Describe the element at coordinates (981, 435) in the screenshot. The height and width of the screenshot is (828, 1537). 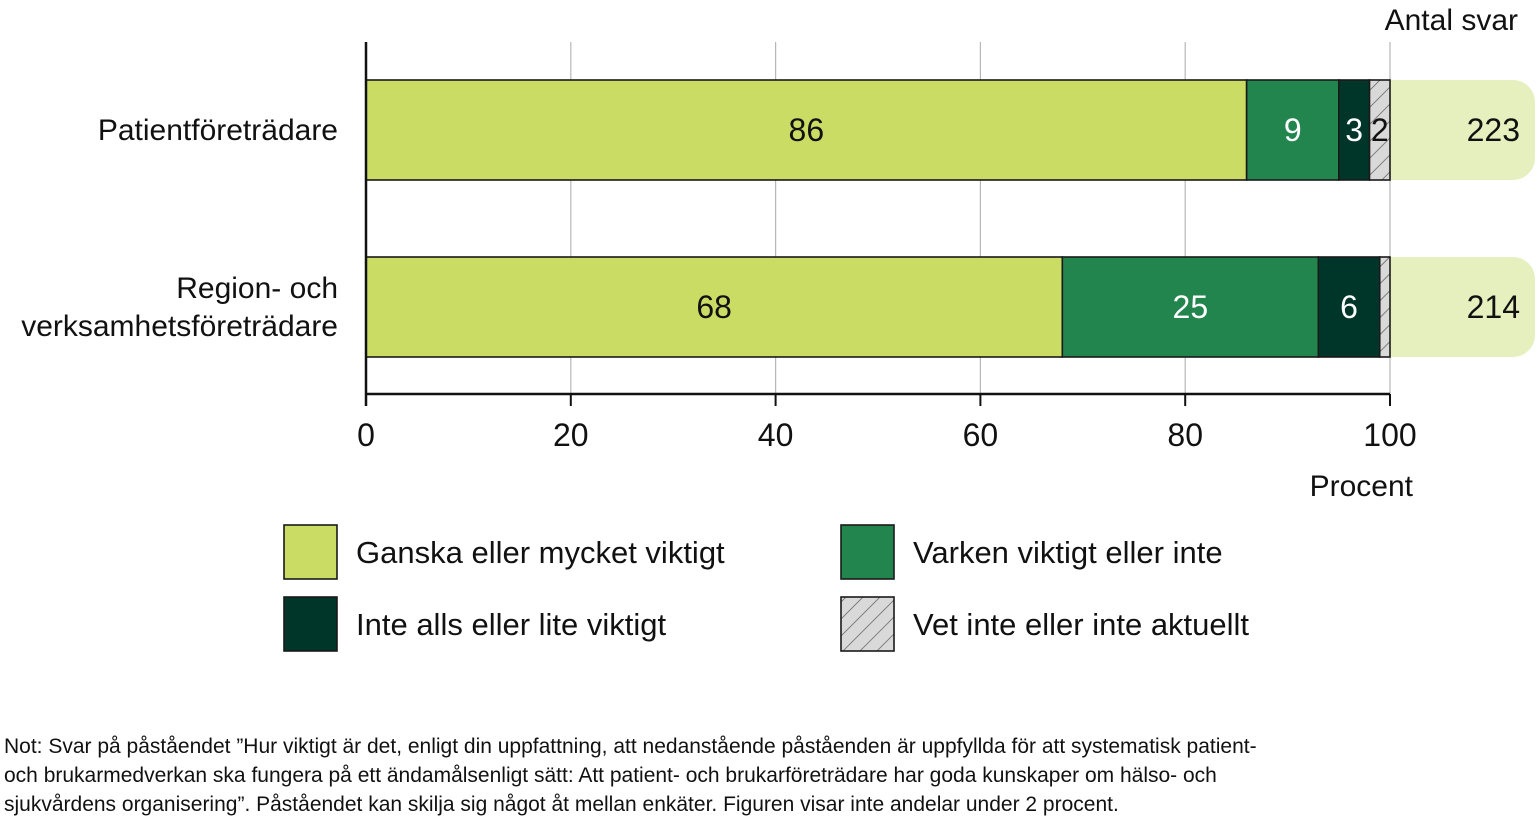
I see `x-tick-label: 60` at that location.